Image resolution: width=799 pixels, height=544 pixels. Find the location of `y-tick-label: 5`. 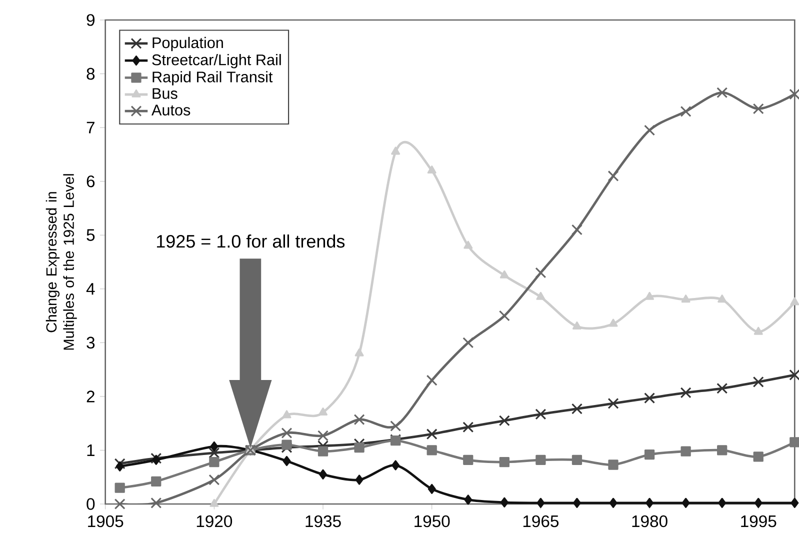

y-tick-label: 5 is located at coordinates (90, 235).